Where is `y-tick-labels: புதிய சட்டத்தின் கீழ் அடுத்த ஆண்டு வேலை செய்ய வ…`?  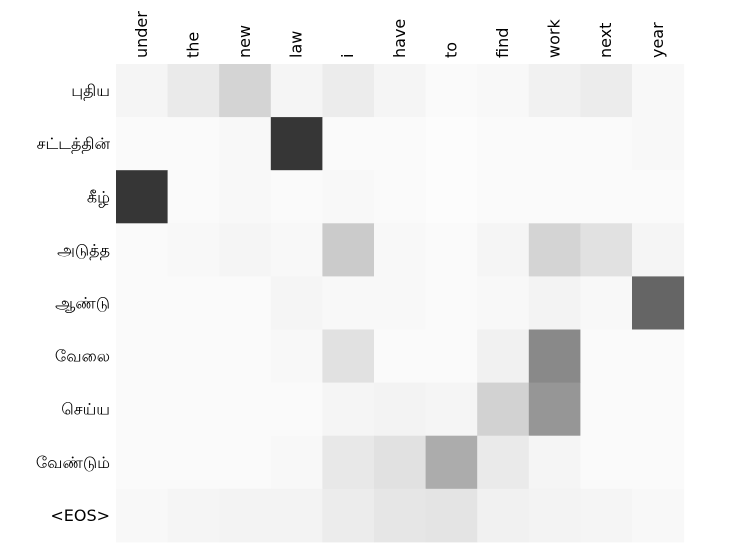
y-tick-labels: புதிய சட்டத்தின் கீழ் அடுத்த ஆண்டு வேலை செய்ய வ… is located at coordinates (73, 303).